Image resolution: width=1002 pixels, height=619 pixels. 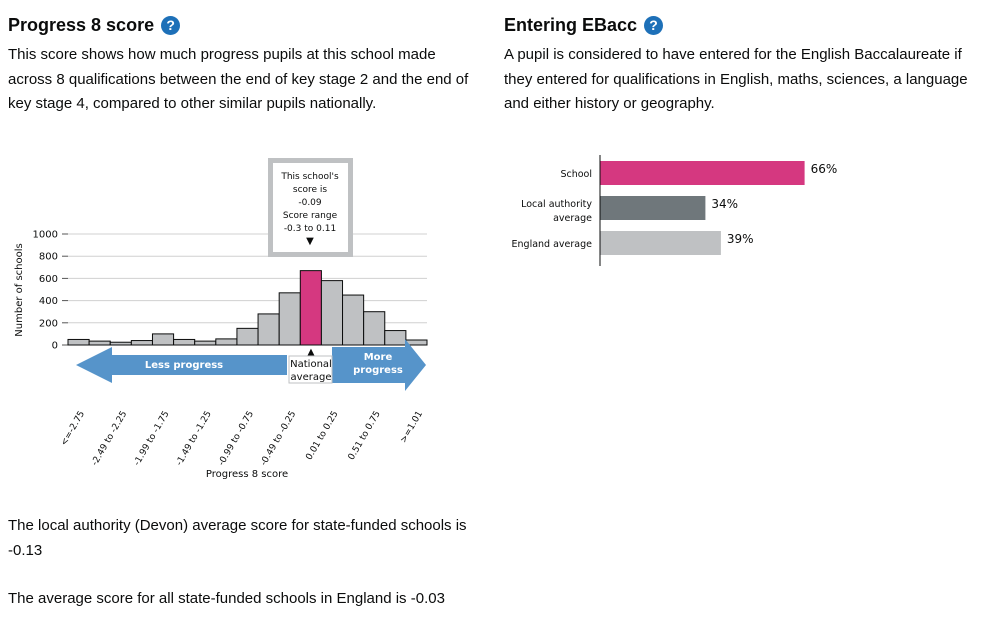 I want to click on callout-text: This school's, so click(x=309, y=177).